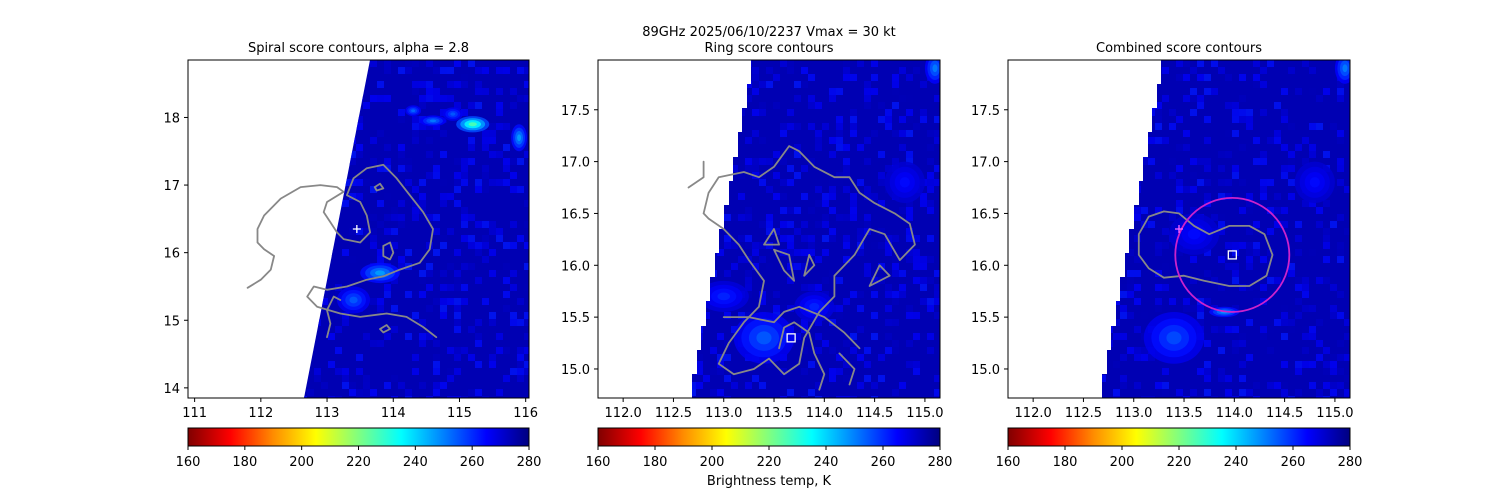 Image resolution: width=1500 pixels, height=500 pixels. What do you see at coordinates (768, 48) in the screenshot?
I see `panel-title: Ring score contours` at bounding box center [768, 48].